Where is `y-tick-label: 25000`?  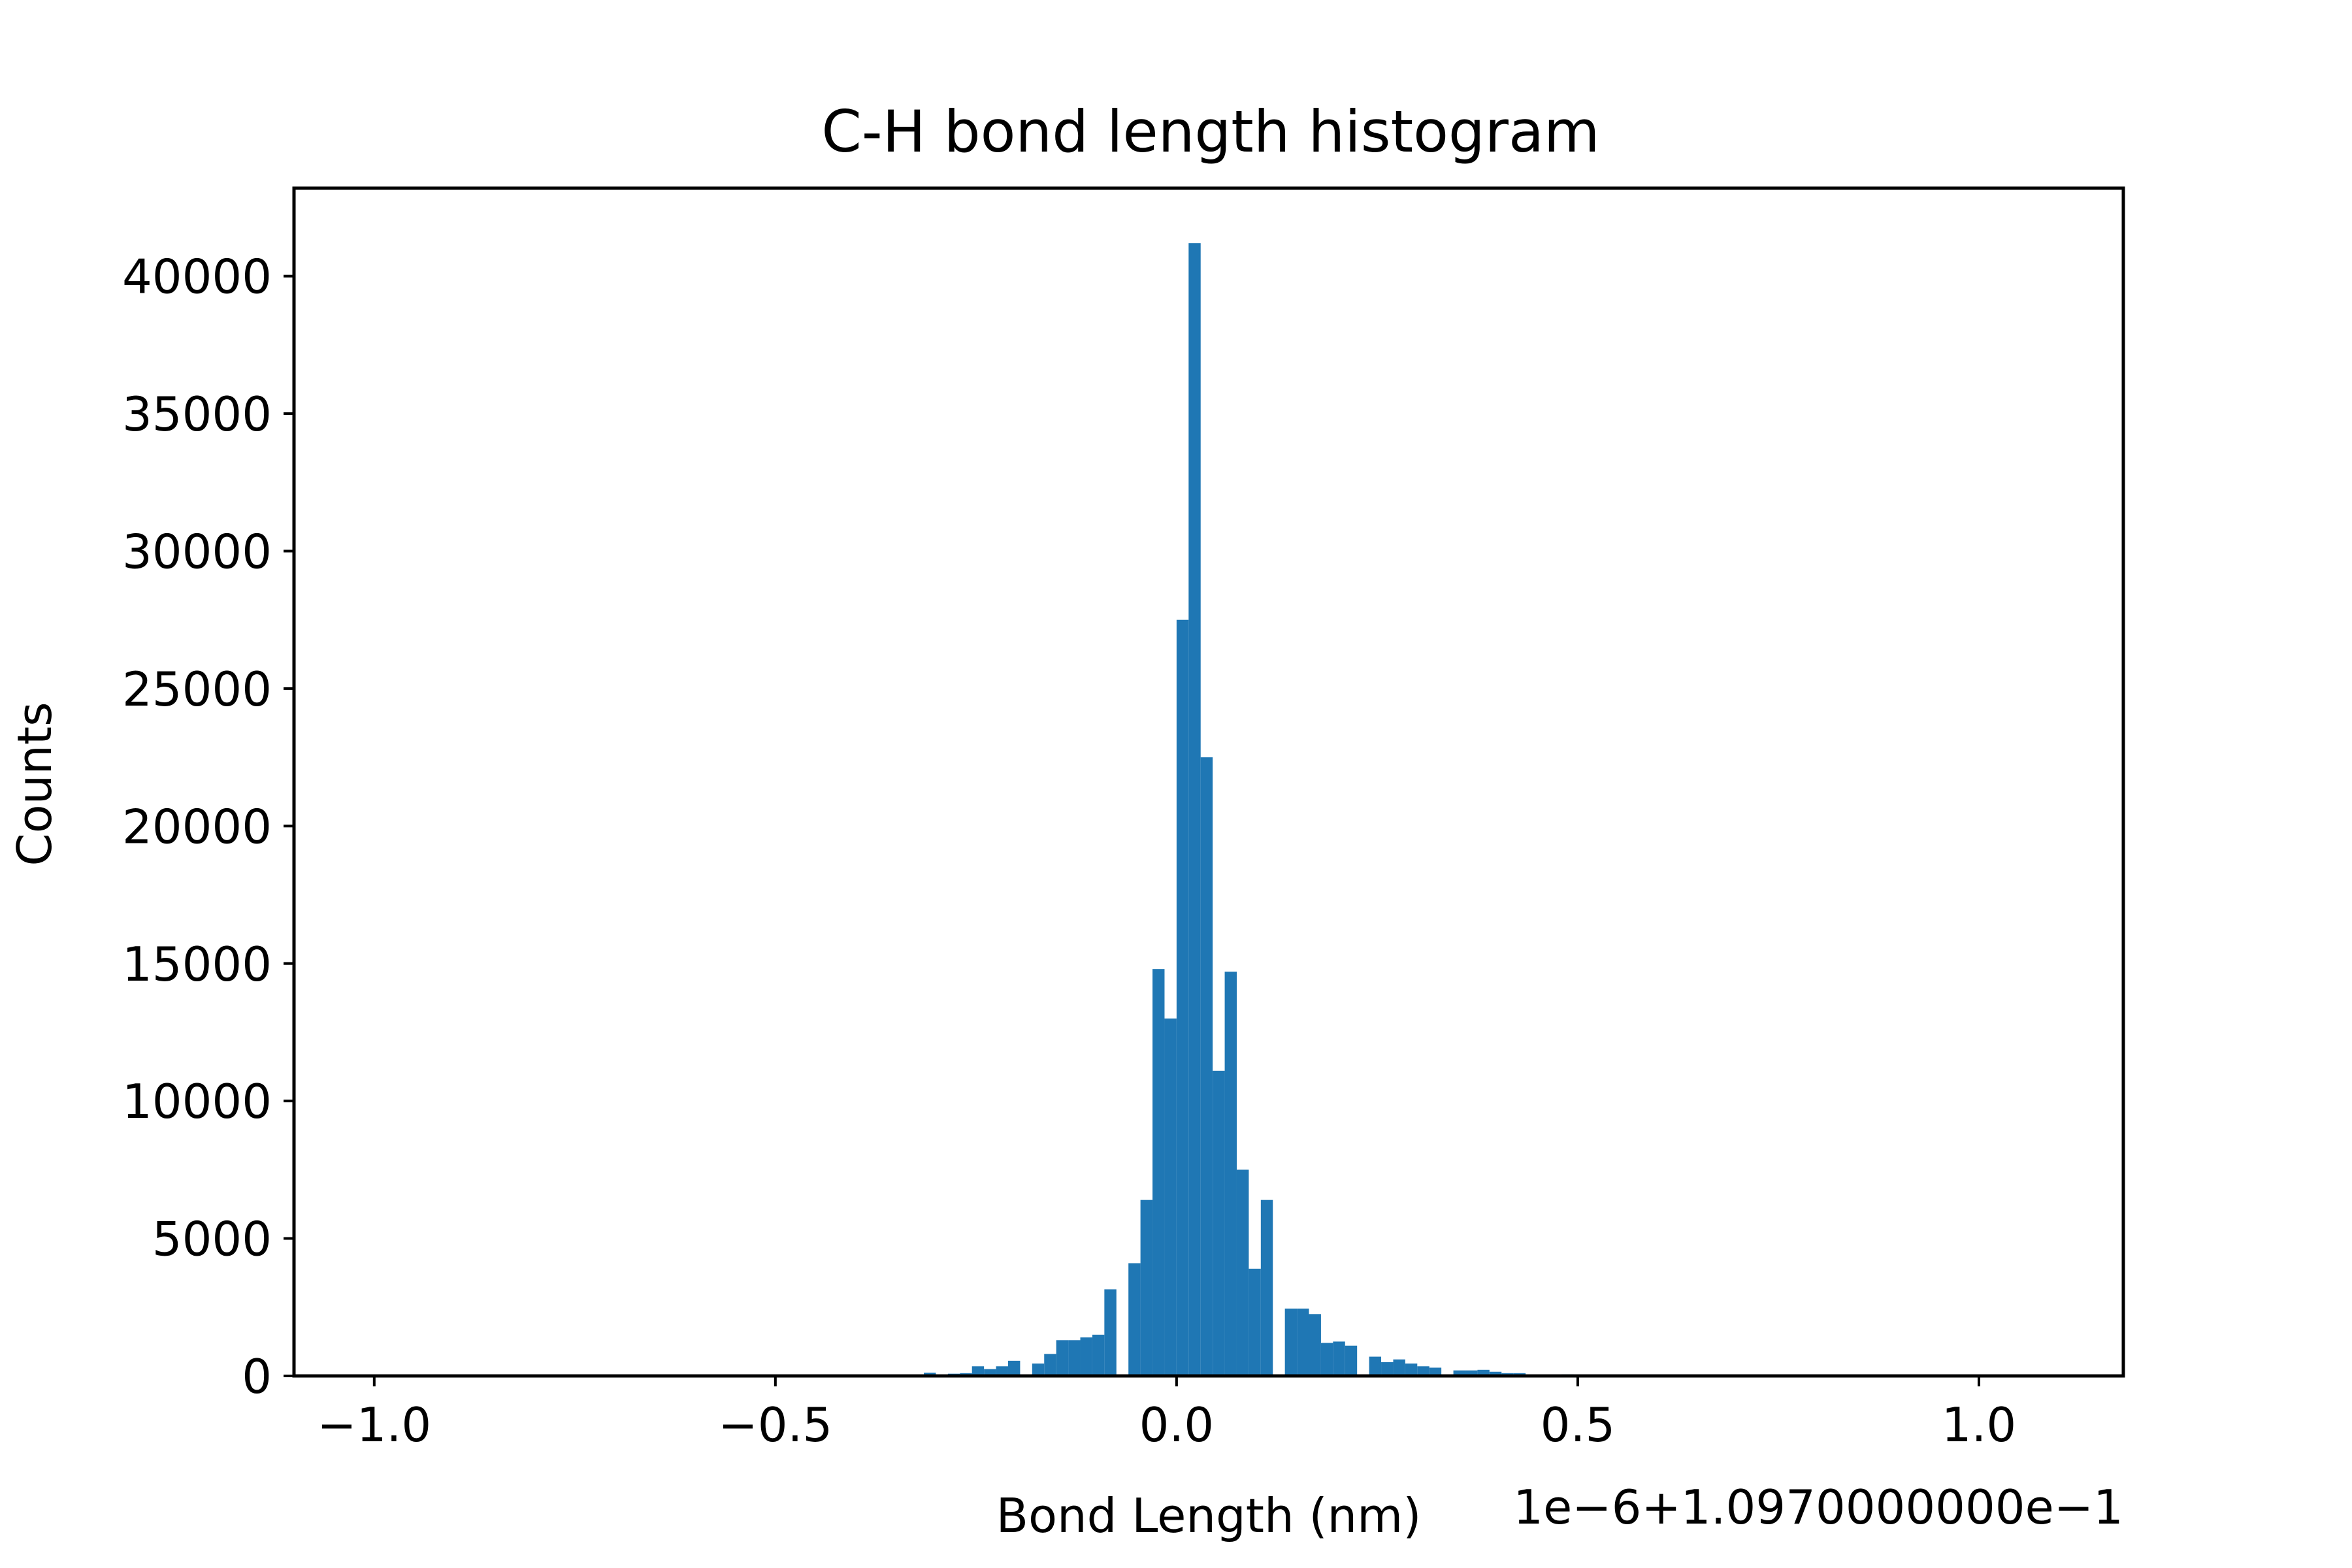
y-tick-label: 25000 is located at coordinates (197, 689).